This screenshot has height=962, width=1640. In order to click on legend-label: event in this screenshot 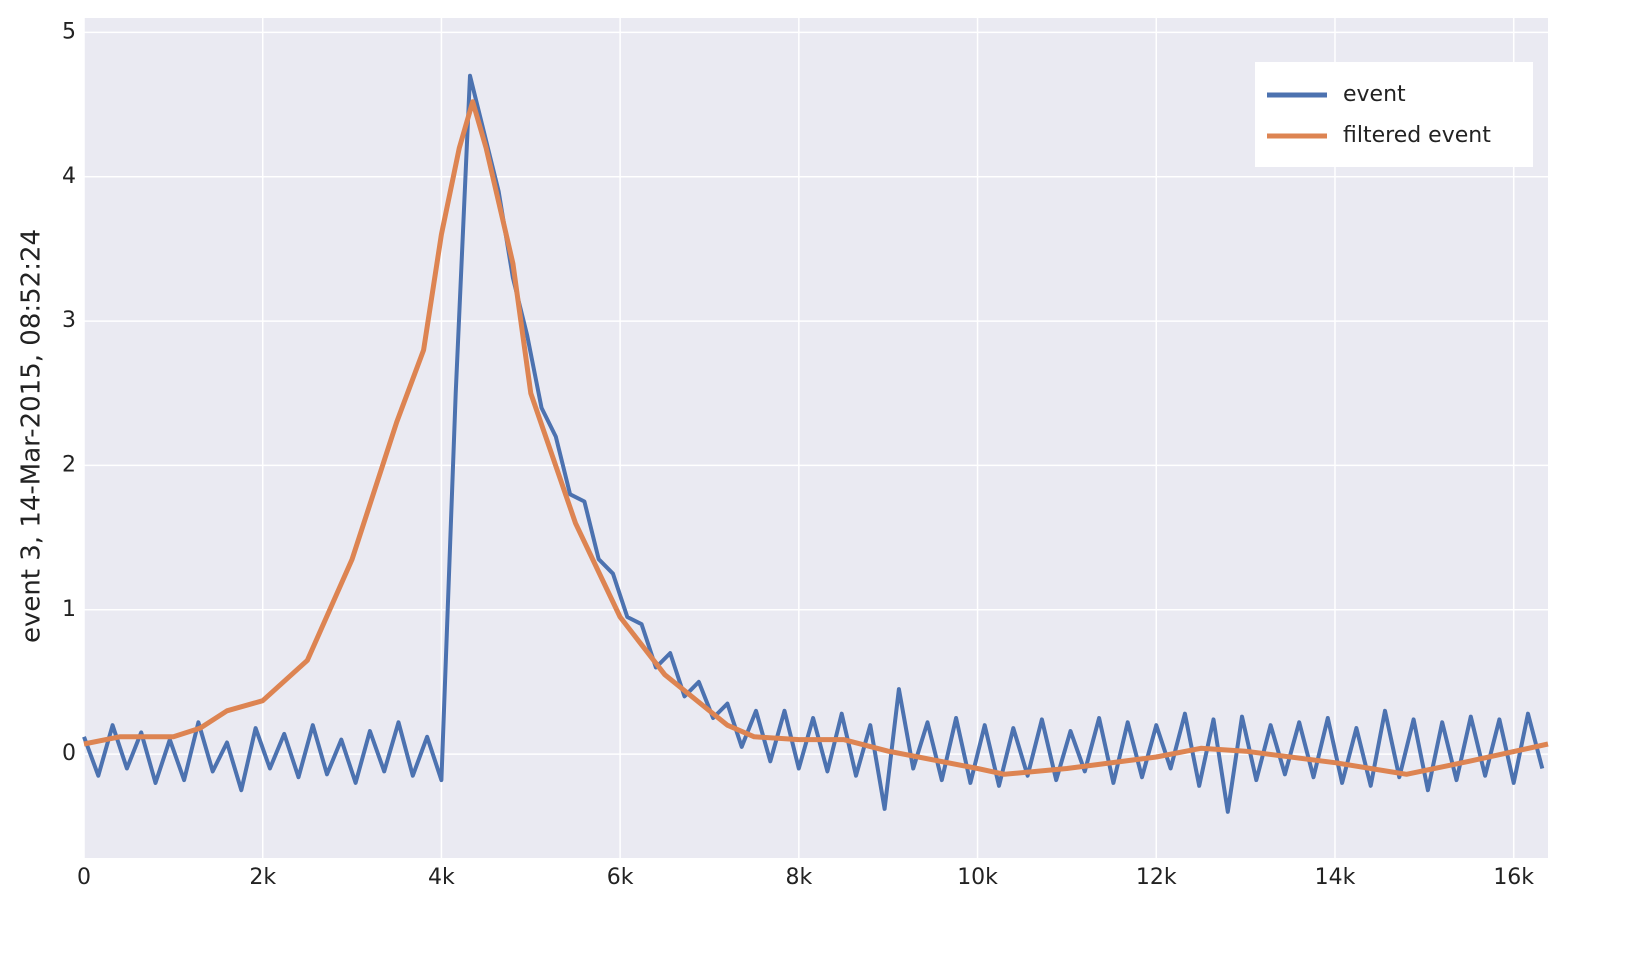, I will do `click(1374, 94)`.